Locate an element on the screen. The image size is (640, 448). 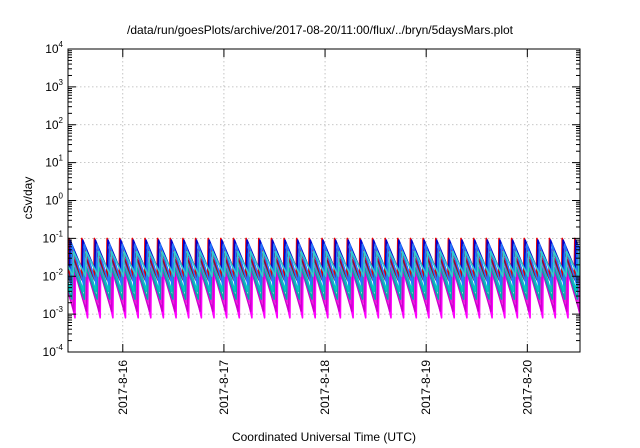
y-tick-label: 10¹ is located at coordinates (54, 162).